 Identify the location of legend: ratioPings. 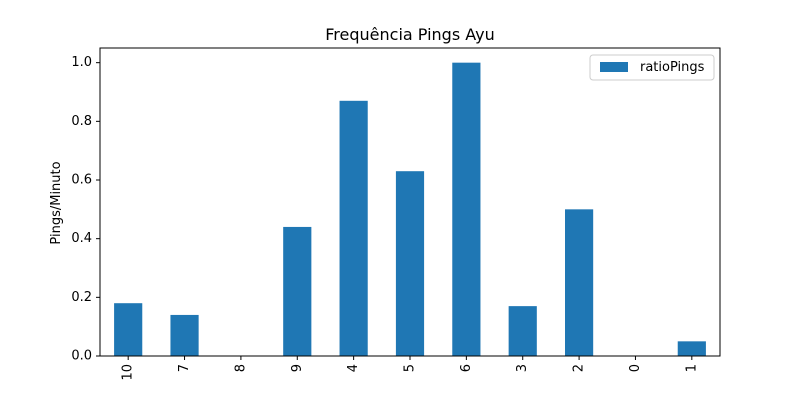
(652, 67).